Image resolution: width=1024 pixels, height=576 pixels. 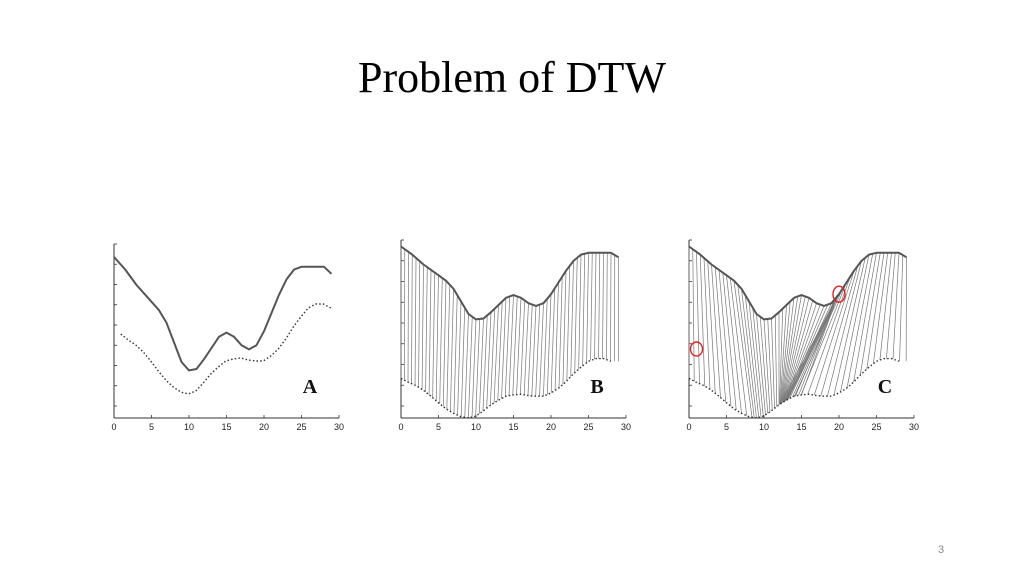 I want to click on x-tick-label: 5, so click(x=438, y=427).